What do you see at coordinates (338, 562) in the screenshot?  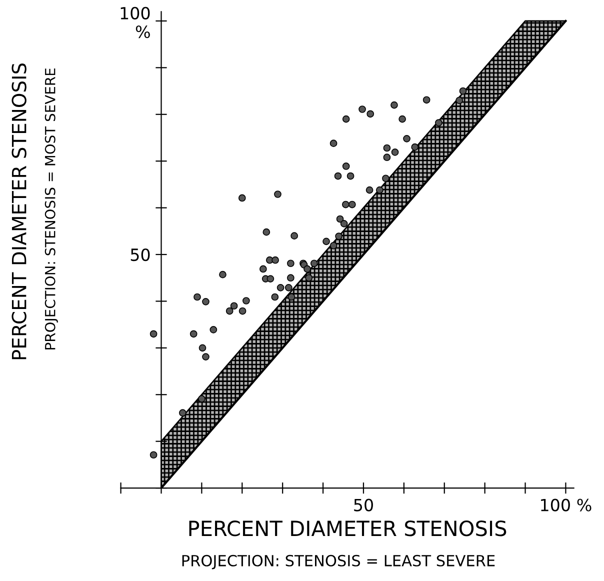 I see `text: PROJECTION: STENOSIS = LEAST SEVERE` at bounding box center [338, 562].